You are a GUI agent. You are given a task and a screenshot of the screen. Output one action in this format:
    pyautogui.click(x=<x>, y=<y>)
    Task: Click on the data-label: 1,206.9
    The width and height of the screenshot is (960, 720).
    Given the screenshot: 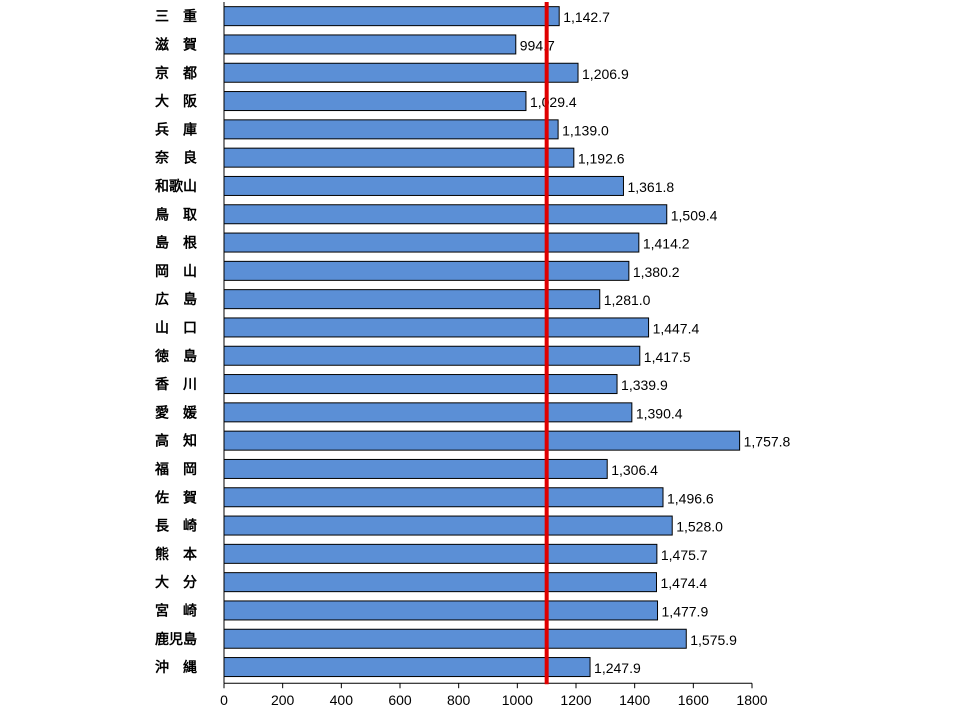 What is the action you would take?
    pyautogui.click(x=605, y=74)
    